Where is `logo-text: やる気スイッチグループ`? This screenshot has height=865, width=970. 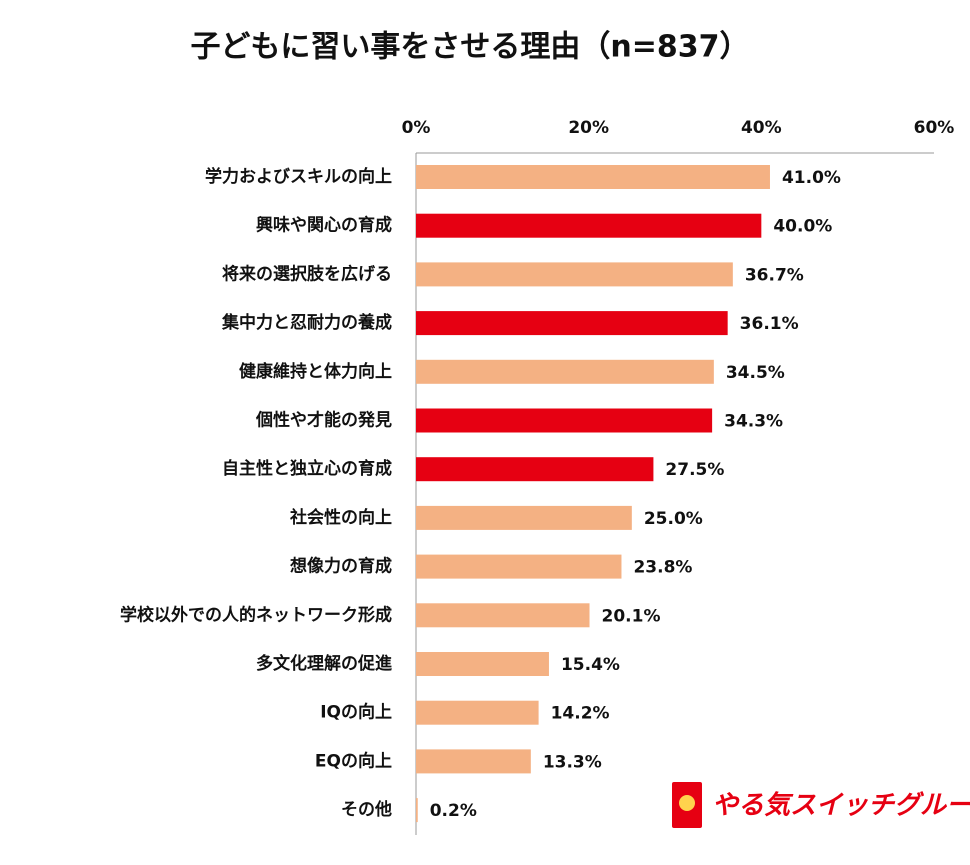 logo-text: やる気スイッチグループ is located at coordinates (841, 806).